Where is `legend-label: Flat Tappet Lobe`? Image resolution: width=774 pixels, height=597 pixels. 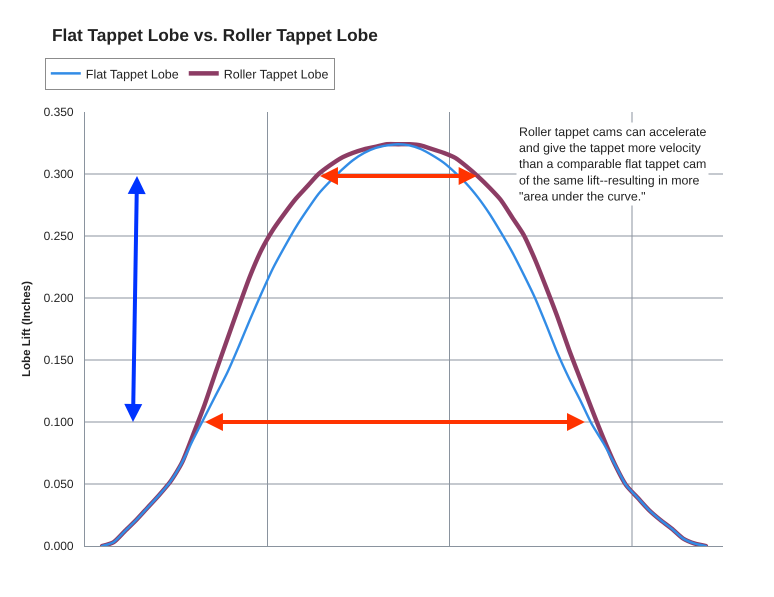
legend-label: Flat Tappet Lobe is located at coordinates (132, 74).